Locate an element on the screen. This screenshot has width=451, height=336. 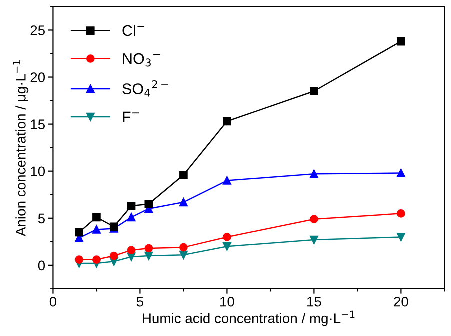
y-tick-label: 25 is located at coordinates (37, 31).